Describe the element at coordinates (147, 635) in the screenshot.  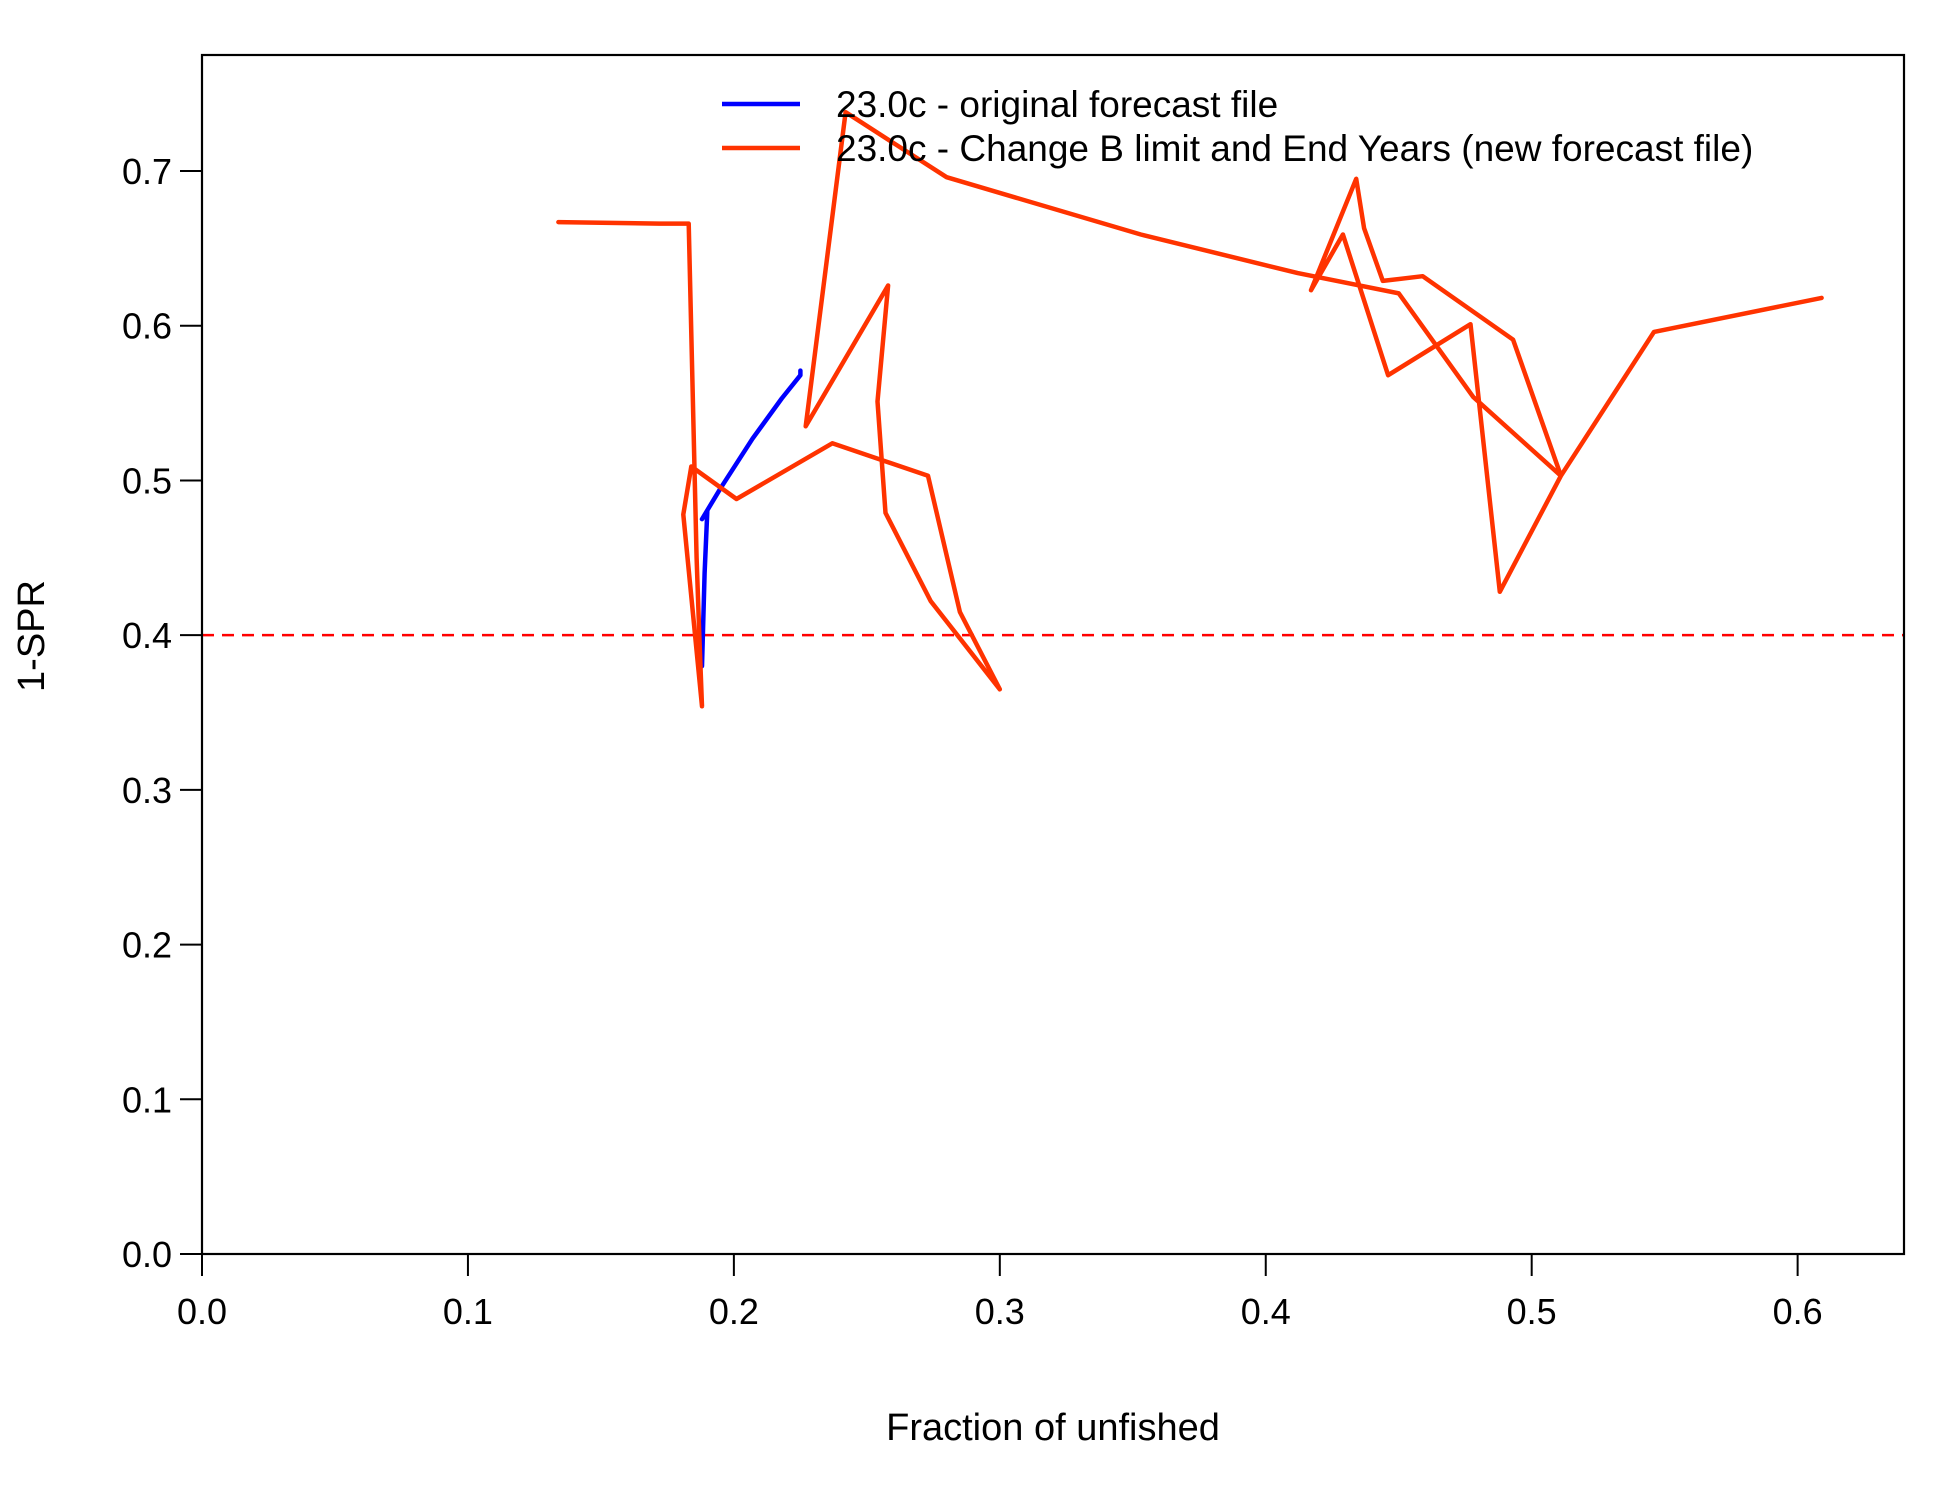
I see `y-tick-label: 0.4` at that location.